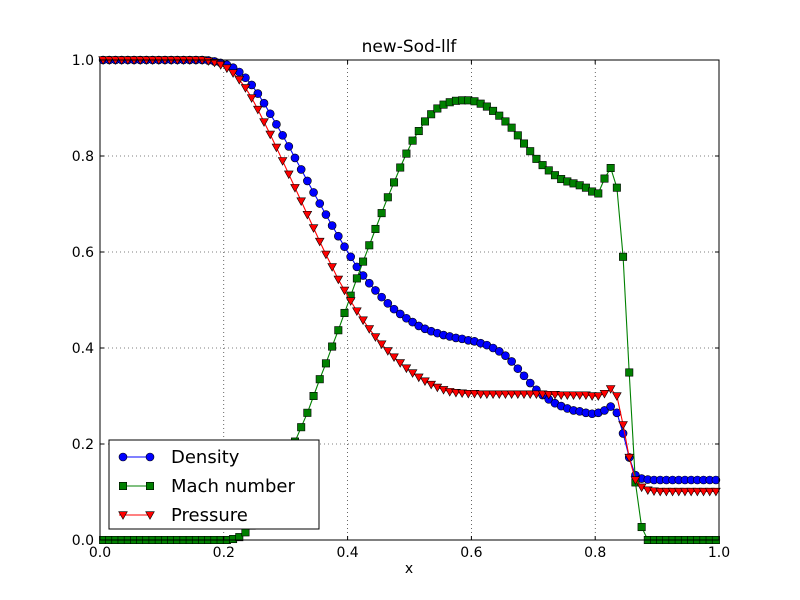 This screenshot has height=600, width=800. I want to click on chart-title: new-Sod-llf, so click(410, 47).